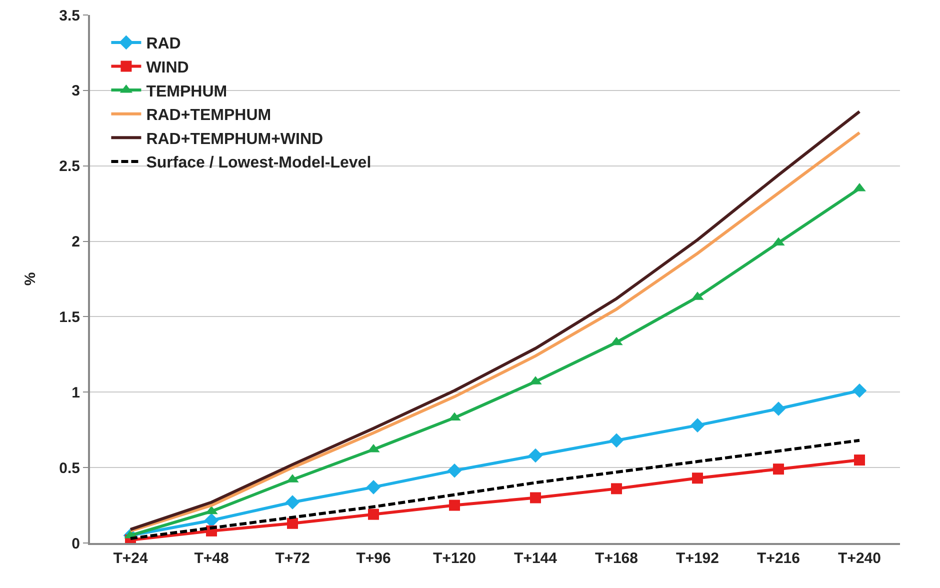  I want to click on x-tick-label: T+216, so click(778, 558).